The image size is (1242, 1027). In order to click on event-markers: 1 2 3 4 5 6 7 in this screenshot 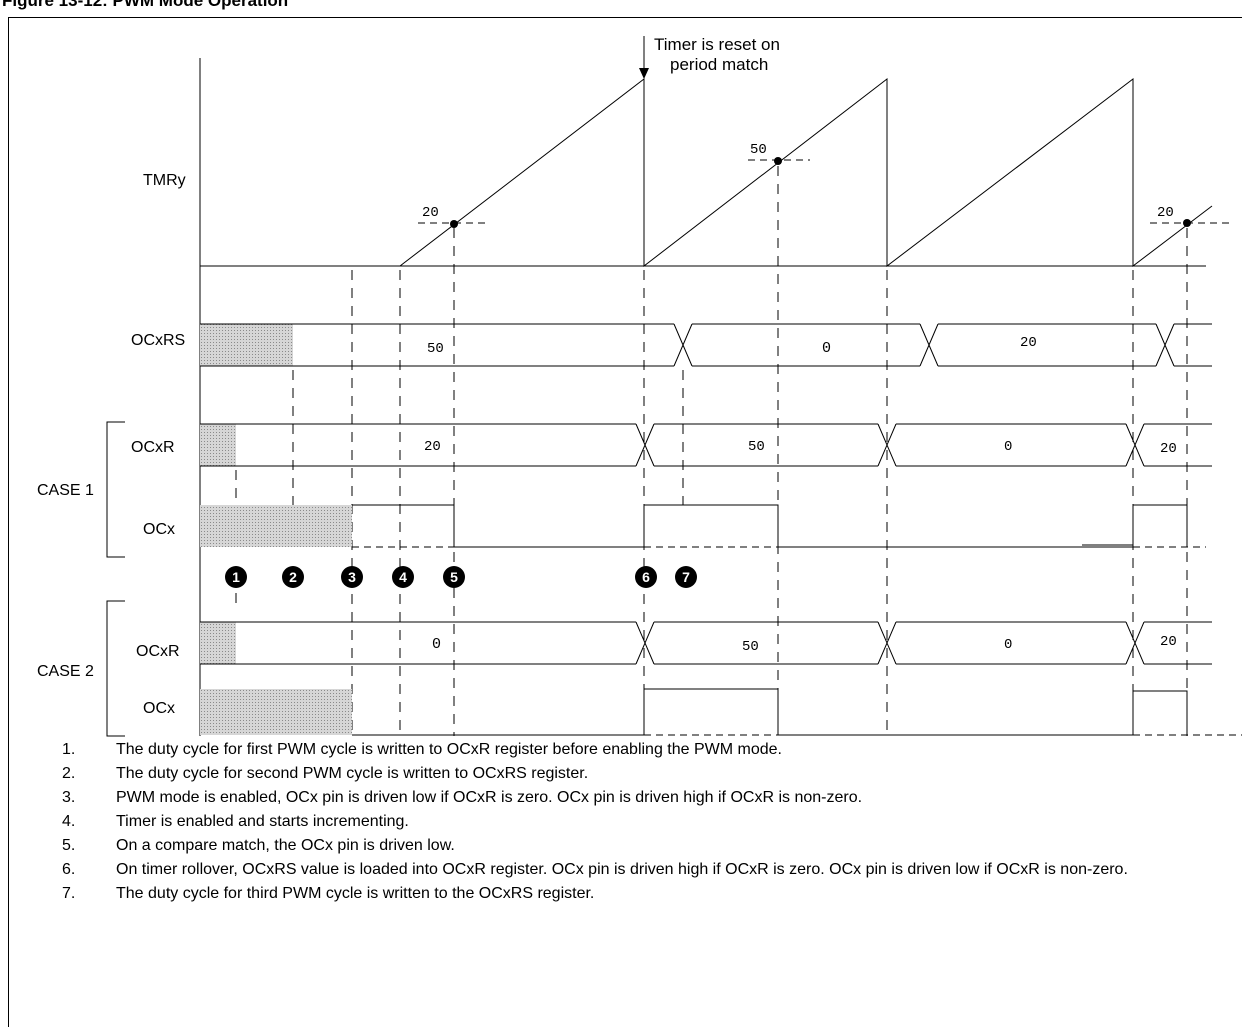, I will do `click(461, 577)`.